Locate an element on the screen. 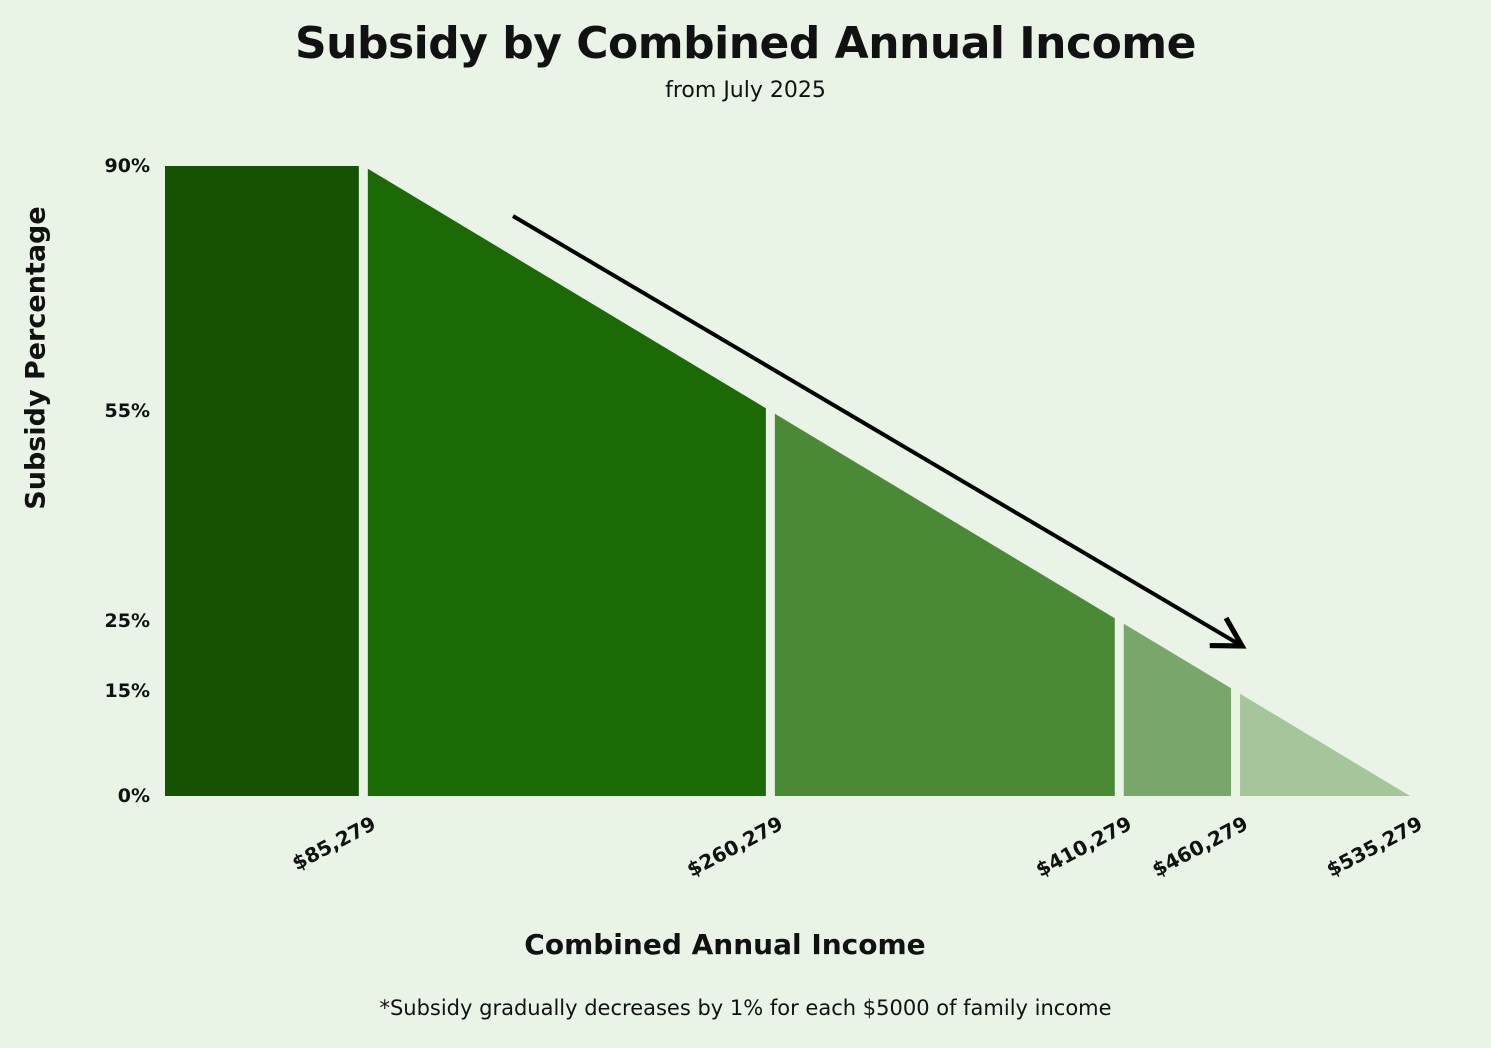 The height and width of the screenshot is (1048, 1491). x-tick-label: $460,279 is located at coordinates (1200, 846).